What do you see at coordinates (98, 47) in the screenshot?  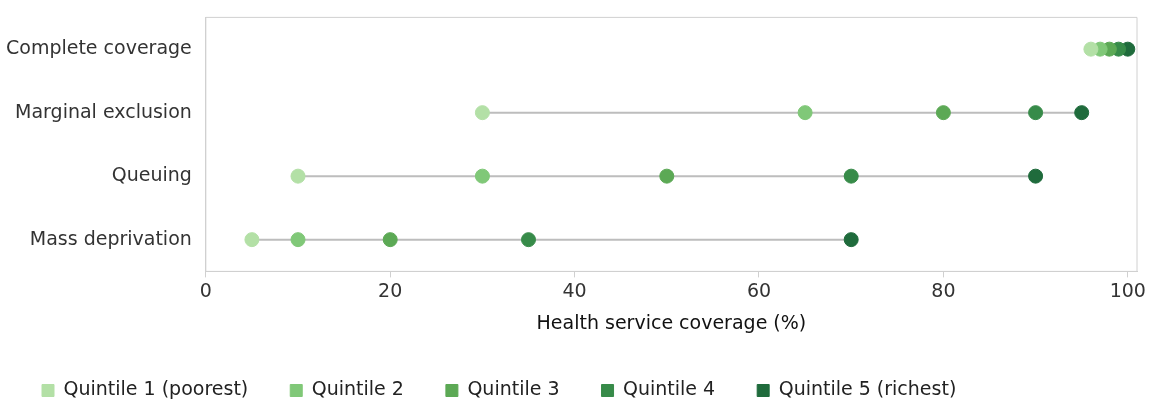 I see `y-tick-label: Complete coverage` at bounding box center [98, 47].